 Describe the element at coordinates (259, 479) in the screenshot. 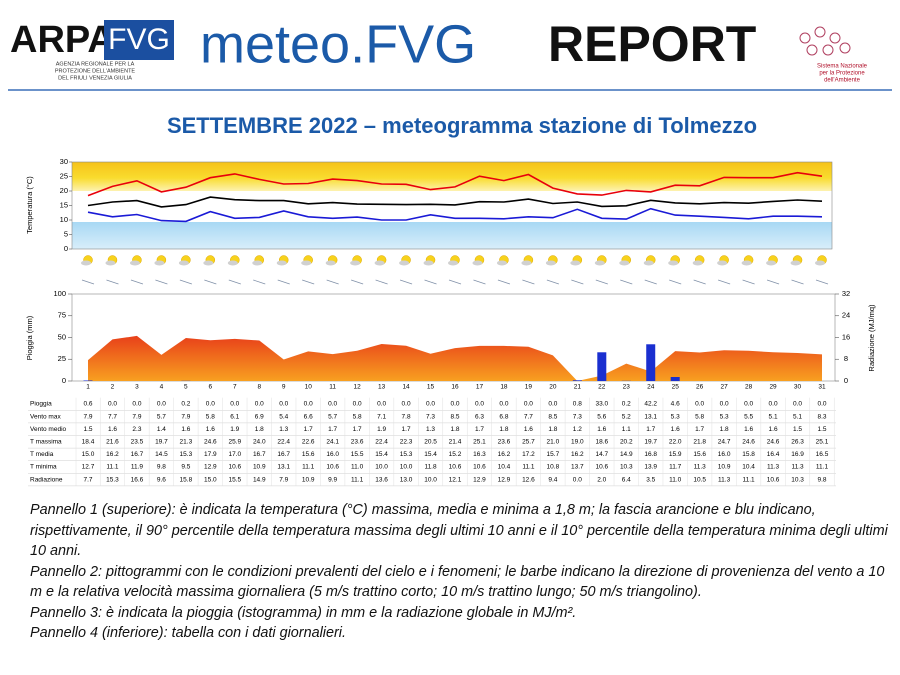

I see `table-cell: 14.9` at that location.